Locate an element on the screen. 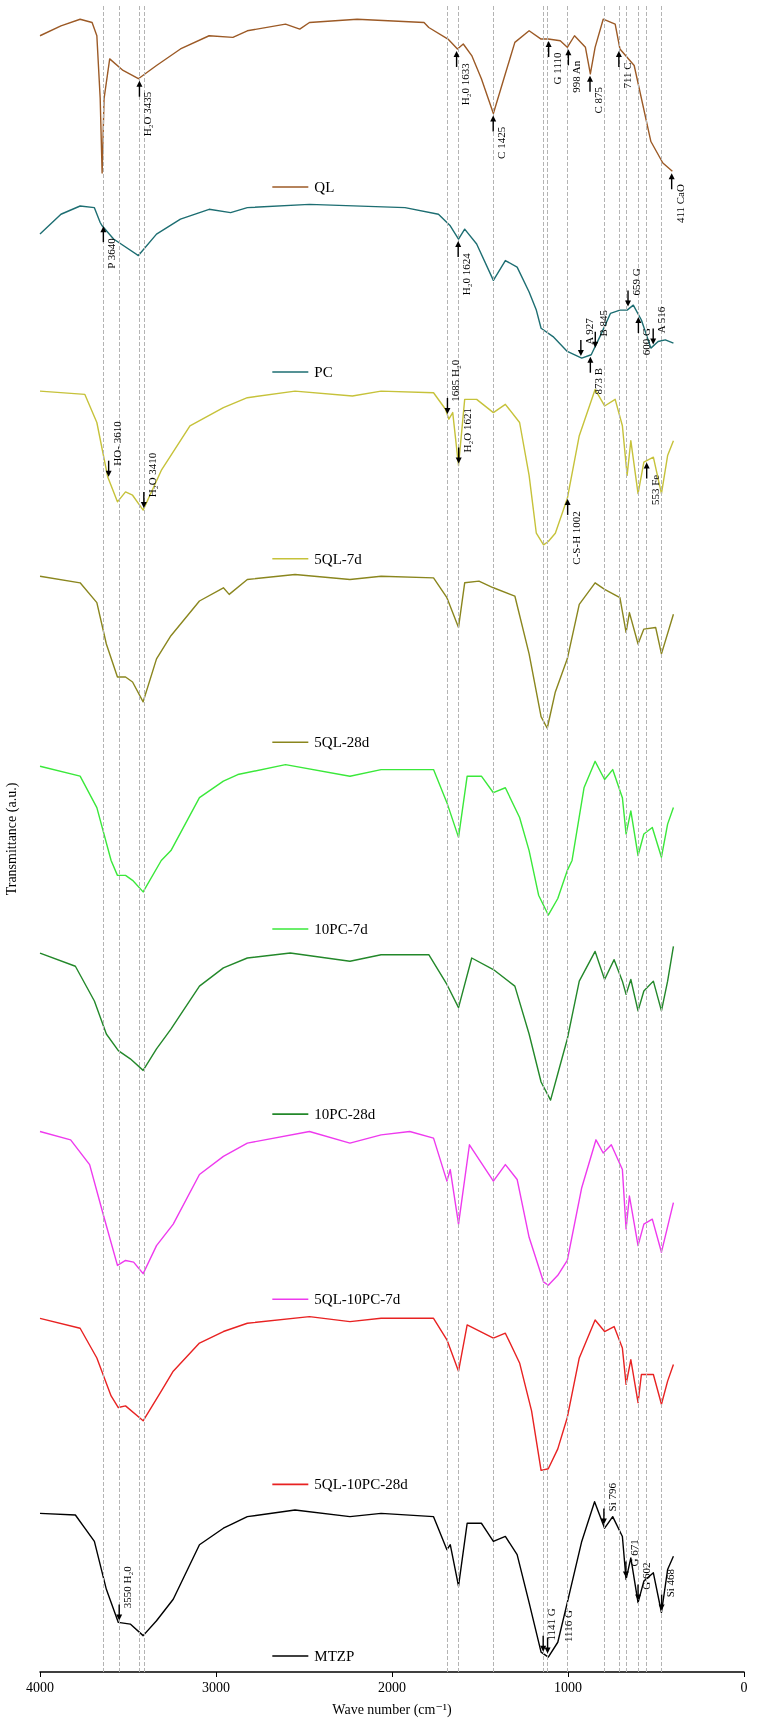 This screenshot has height=1730, width=758. annotation: H₂O 3435 is located at coordinates (147, 114).